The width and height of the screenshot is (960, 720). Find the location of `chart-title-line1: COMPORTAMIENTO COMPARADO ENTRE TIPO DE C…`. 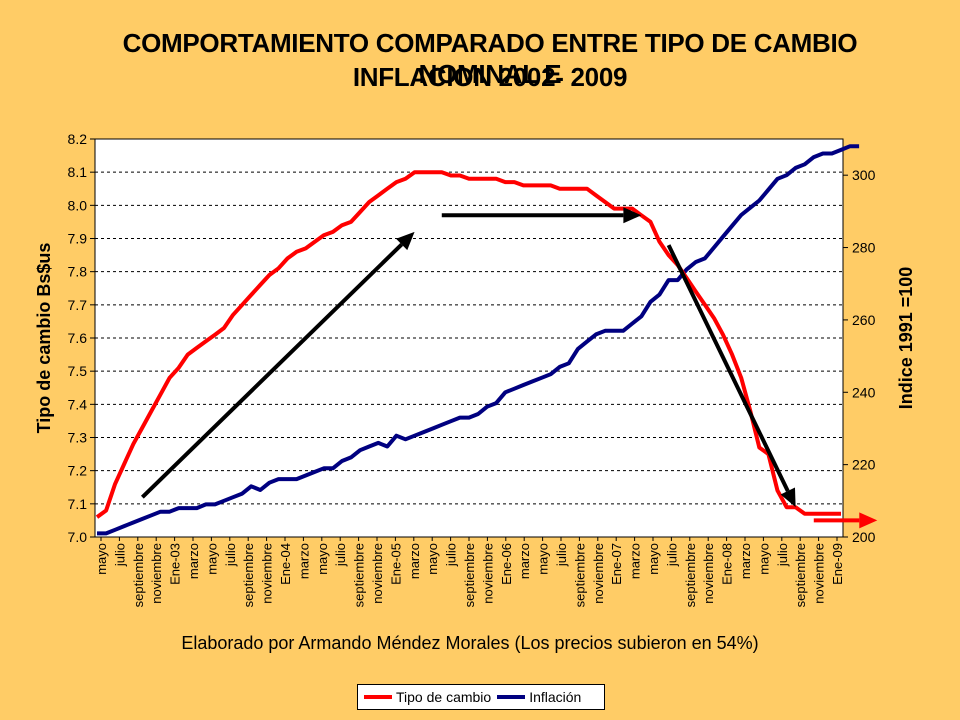

chart-title-line1: COMPORTAMIENTO COMPARADO ENTRE TIPO DE C… is located at coordinates (490, 58).